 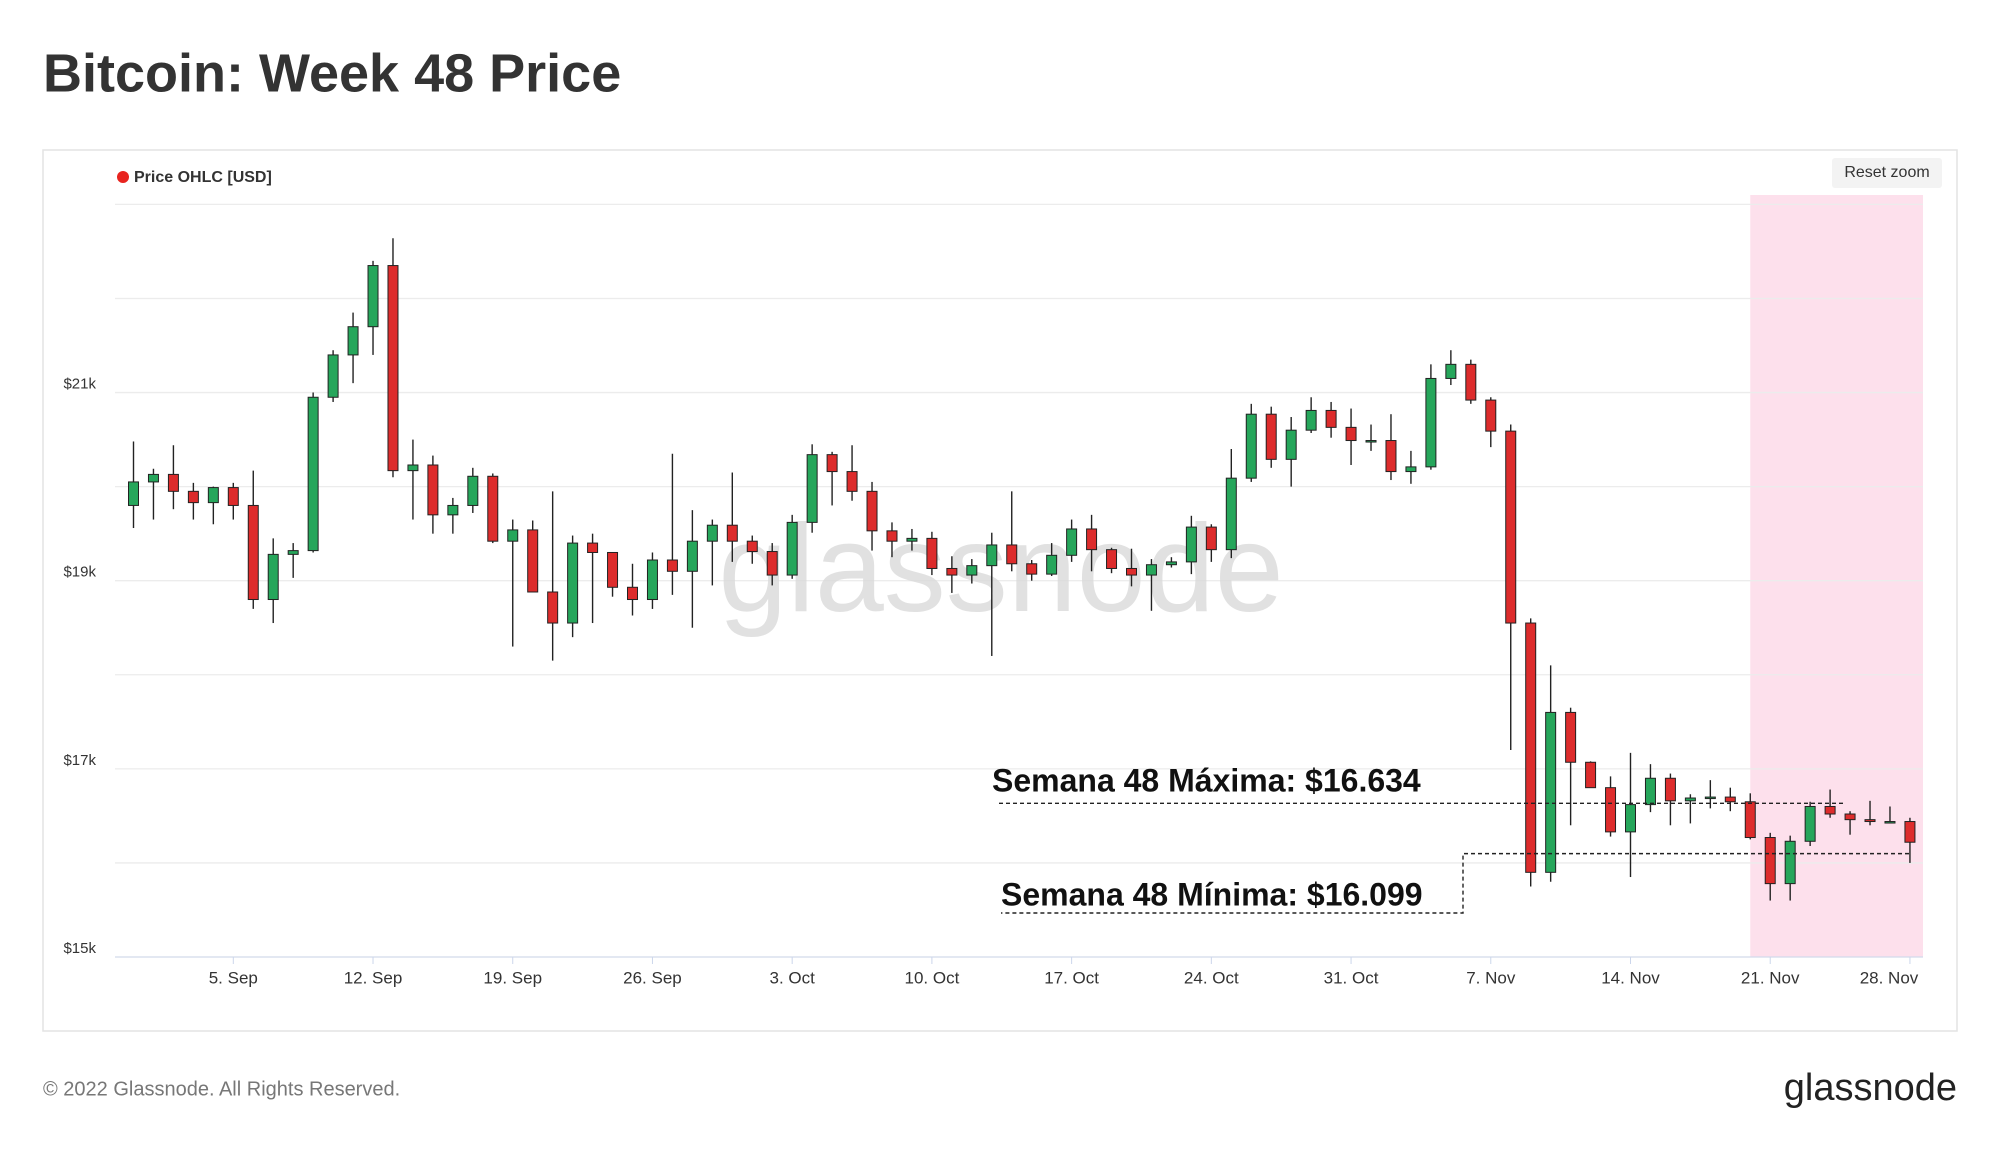 I want to click on x-tick-label: 21. Nov, so click(x=1770, y=977).